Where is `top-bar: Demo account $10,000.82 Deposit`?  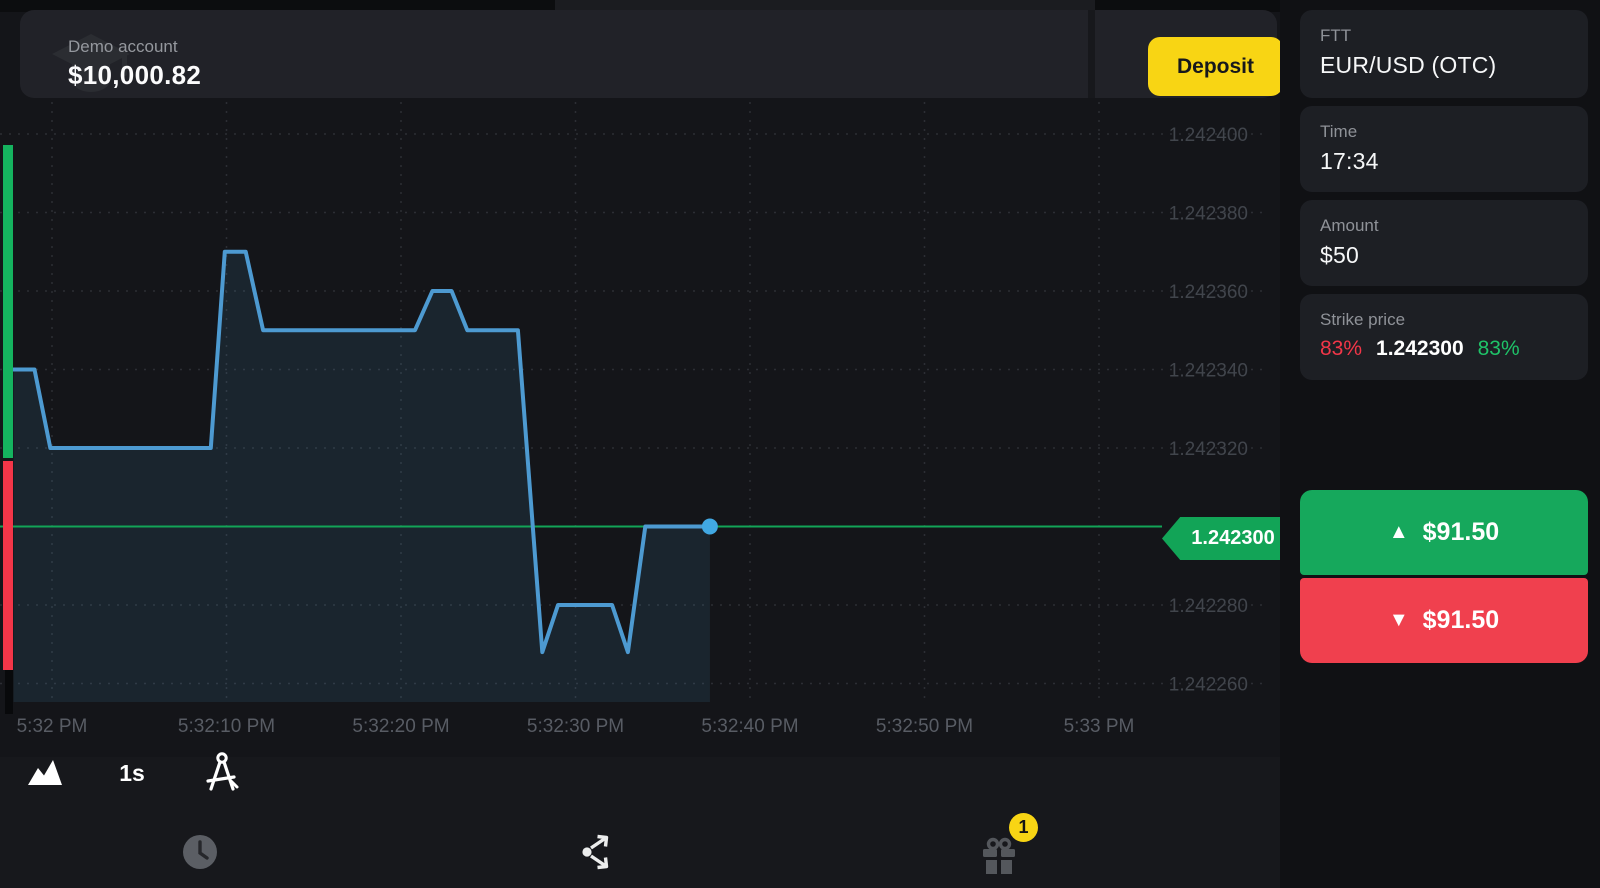
top-bar: Demo account $10,000.82 Deposit is located at coordinates (651, 54).